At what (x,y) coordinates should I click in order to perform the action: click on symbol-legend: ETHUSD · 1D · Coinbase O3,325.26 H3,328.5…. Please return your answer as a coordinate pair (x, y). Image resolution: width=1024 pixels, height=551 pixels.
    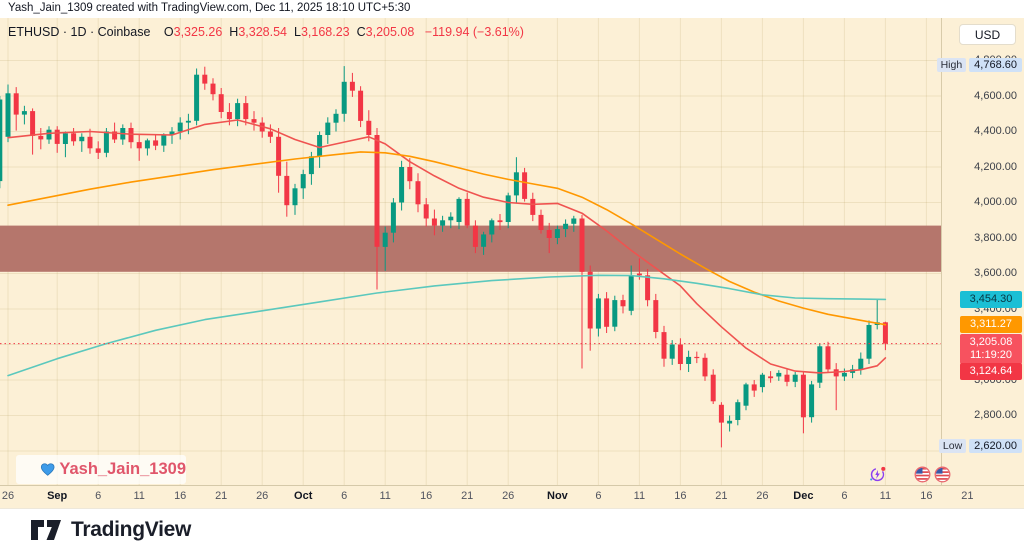
    Looking at the image, I should click on (266, 32).